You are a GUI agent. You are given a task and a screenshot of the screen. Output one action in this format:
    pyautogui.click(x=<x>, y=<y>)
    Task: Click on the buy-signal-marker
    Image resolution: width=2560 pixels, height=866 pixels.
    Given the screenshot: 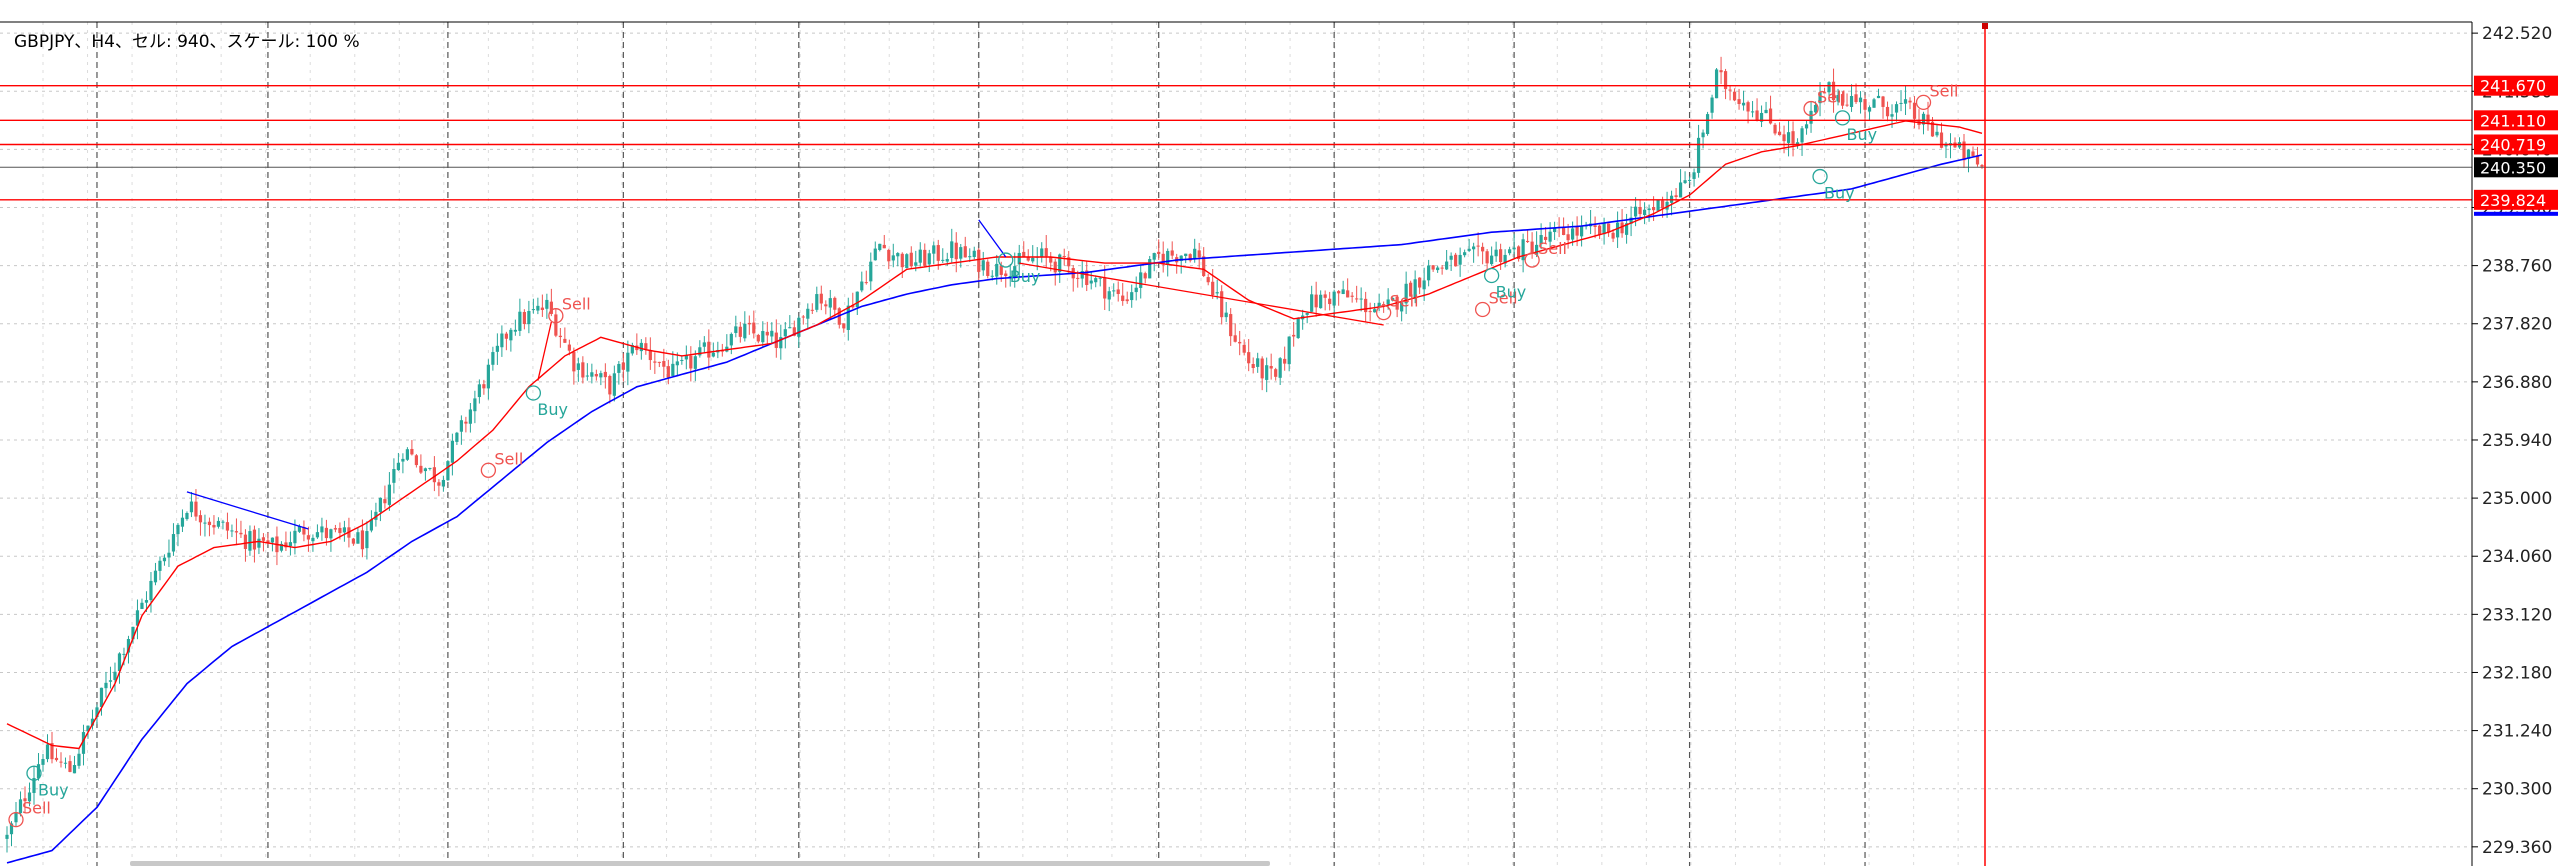 What is the action you would take?
    pyautogui.click(x=1006, y=260)
    